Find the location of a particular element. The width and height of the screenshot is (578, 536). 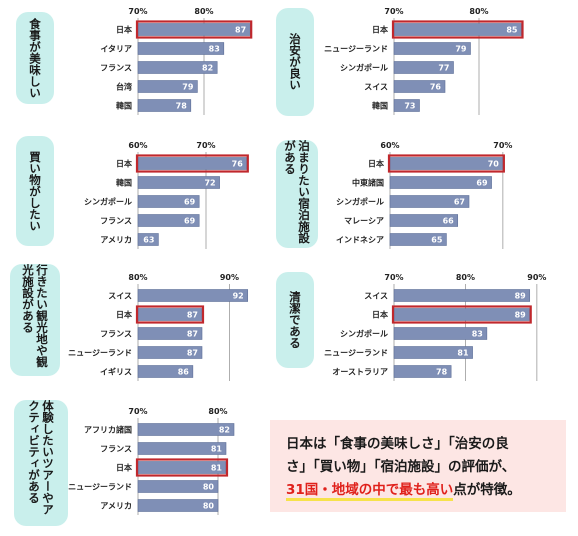

value-label: 76 is located at coordinates (238, 164).